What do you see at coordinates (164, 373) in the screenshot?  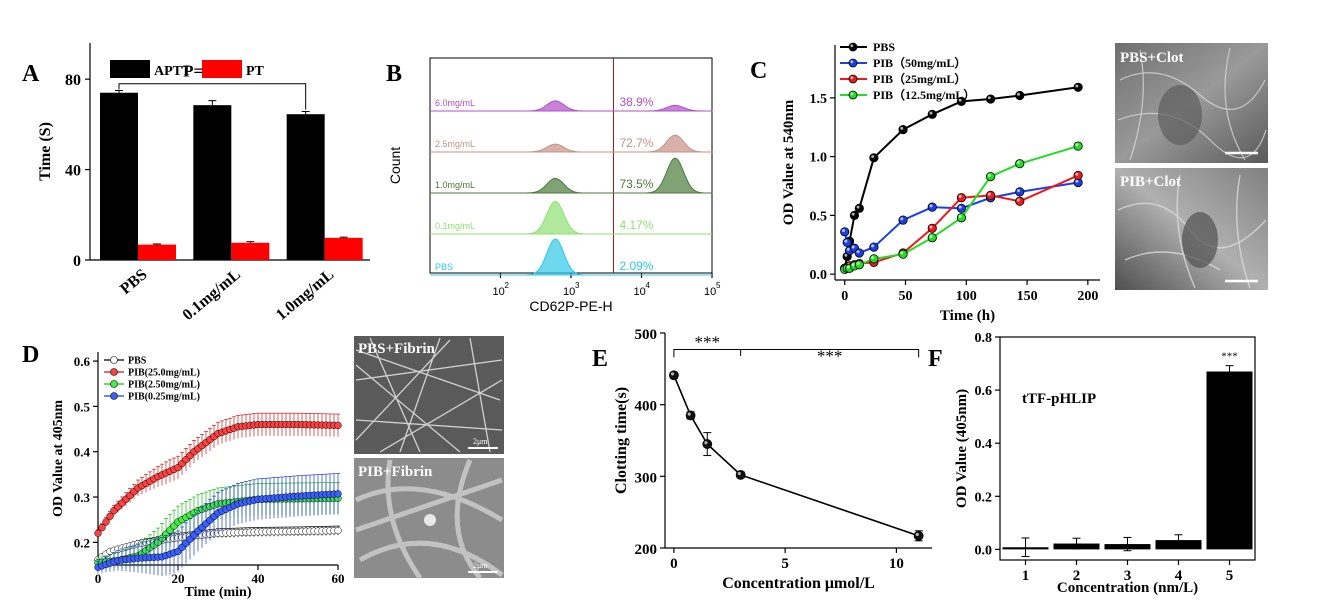 I see `legend-label-1: PIB(25.0mg/mL)` at bounding box center [164, 373].